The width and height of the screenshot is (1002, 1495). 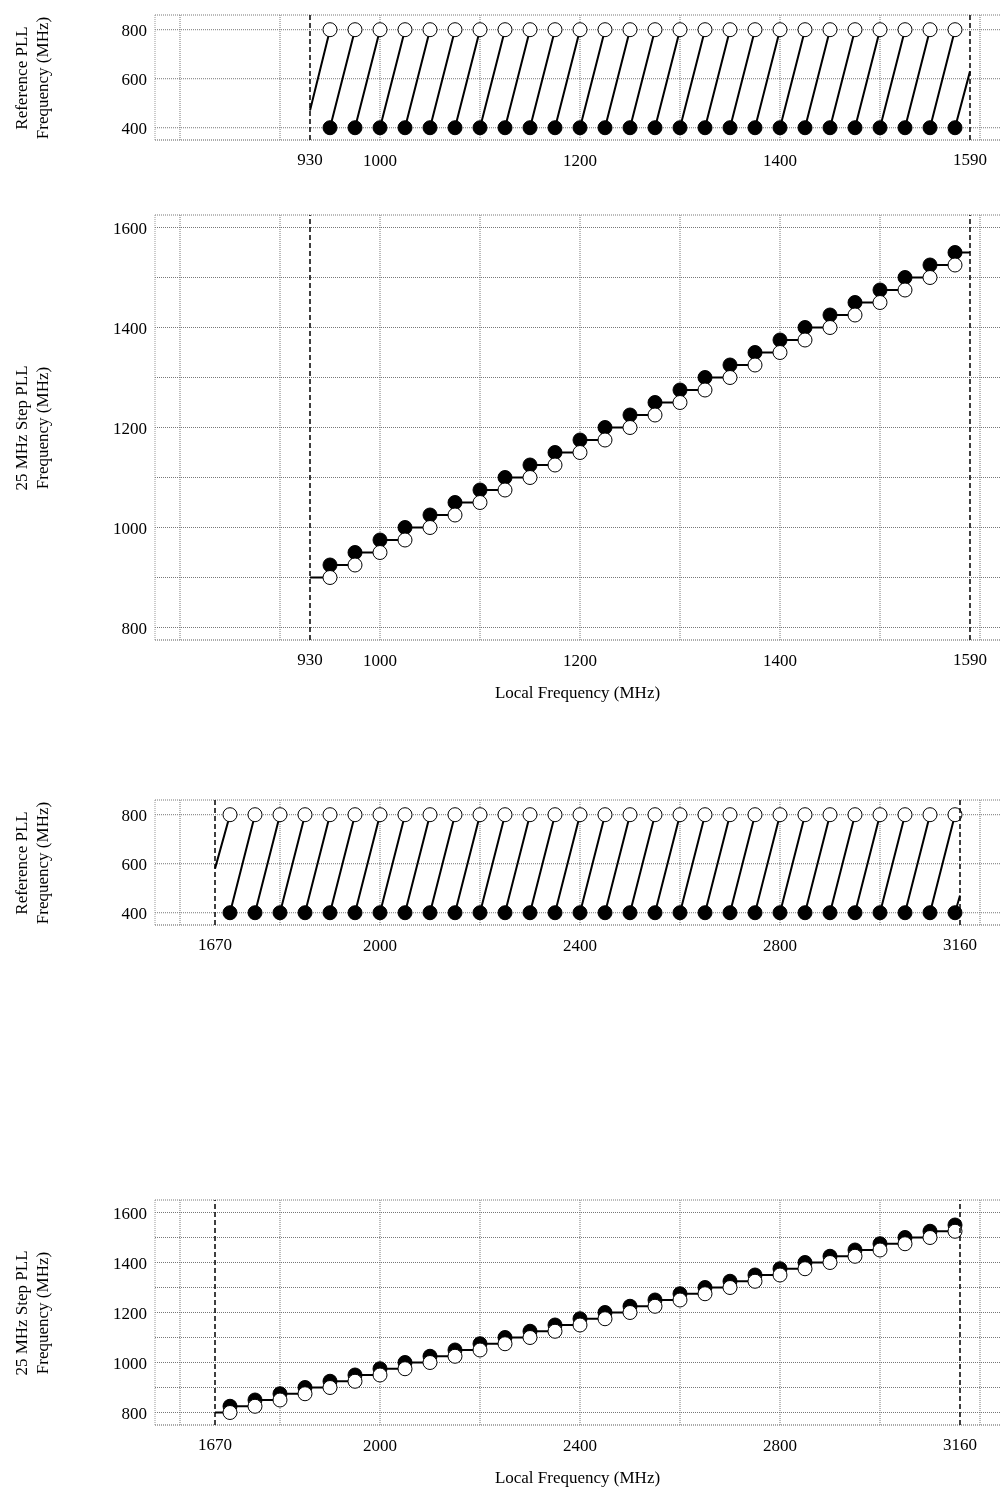 I want to click on x-tick-label: 1200, so click(x=580, y=661).